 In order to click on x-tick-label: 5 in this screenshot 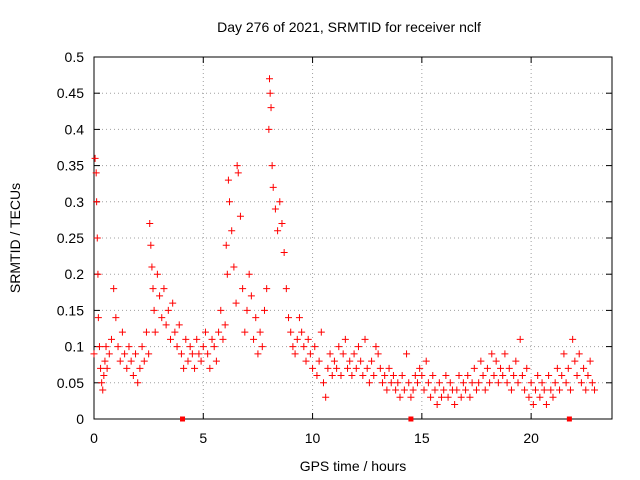, I will do `click(203, 438)`.